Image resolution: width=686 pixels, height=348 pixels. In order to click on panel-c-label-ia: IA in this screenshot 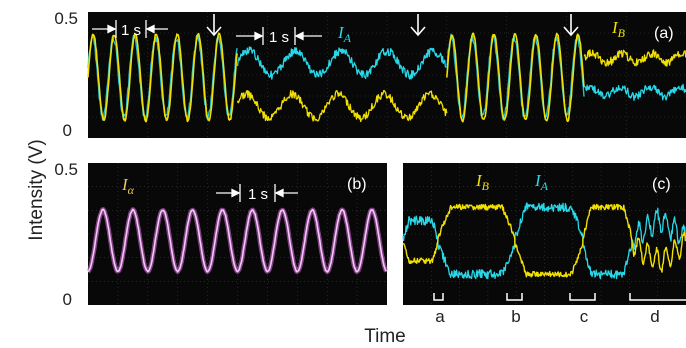, I will do `click(541, 182)`.